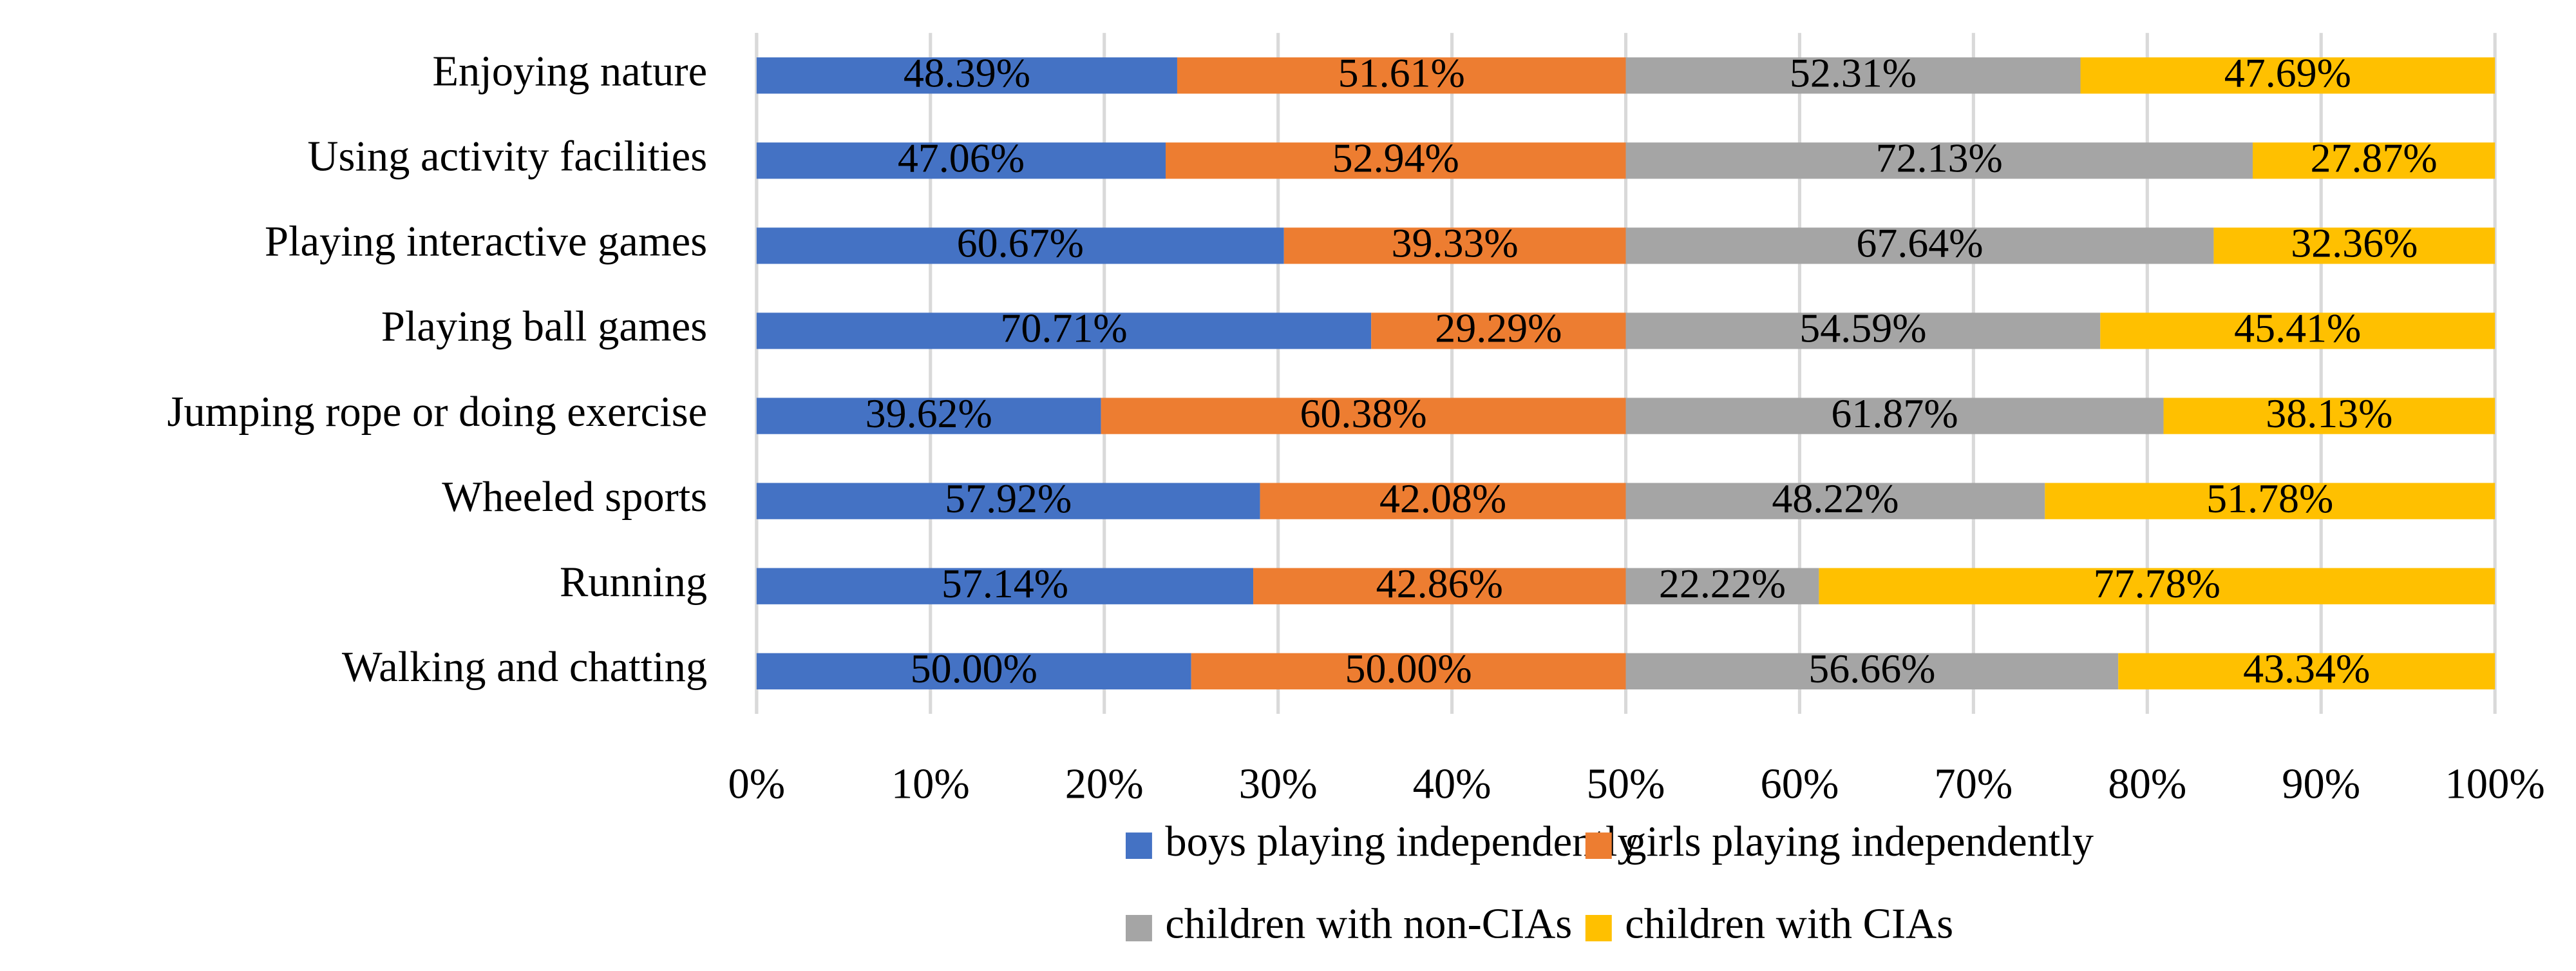 This screenshot has height=971, width=2576. I want to click on x-tick-label: 0%, so click(757, 783).